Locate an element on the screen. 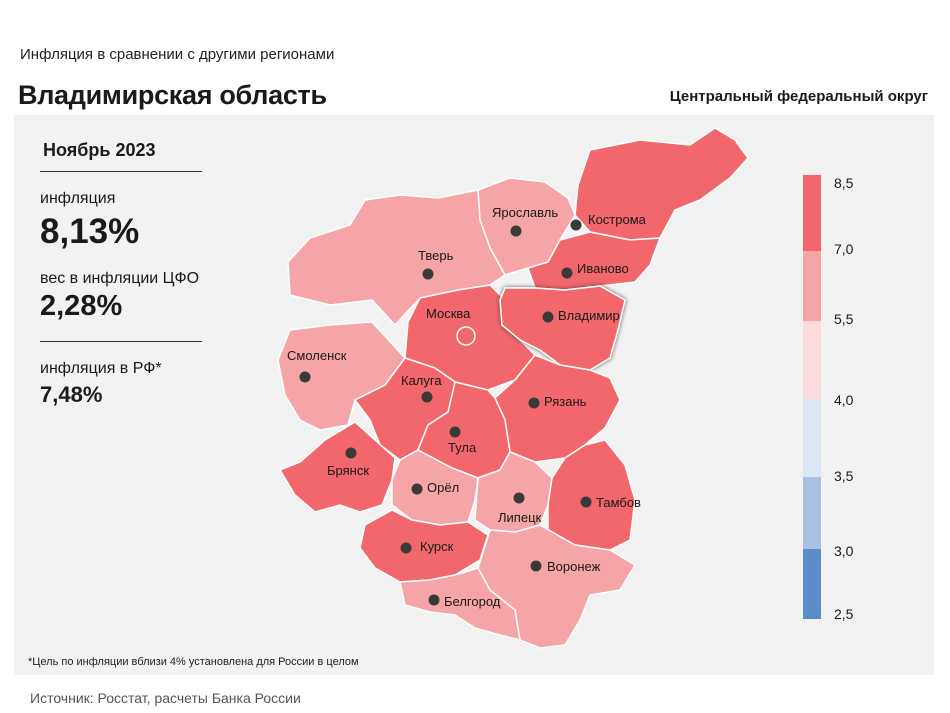 Image resolution: width=950 pixels, height=713 pixels. weight-label: вес в инфляции ЦФО is located at coordinates (120, 278).